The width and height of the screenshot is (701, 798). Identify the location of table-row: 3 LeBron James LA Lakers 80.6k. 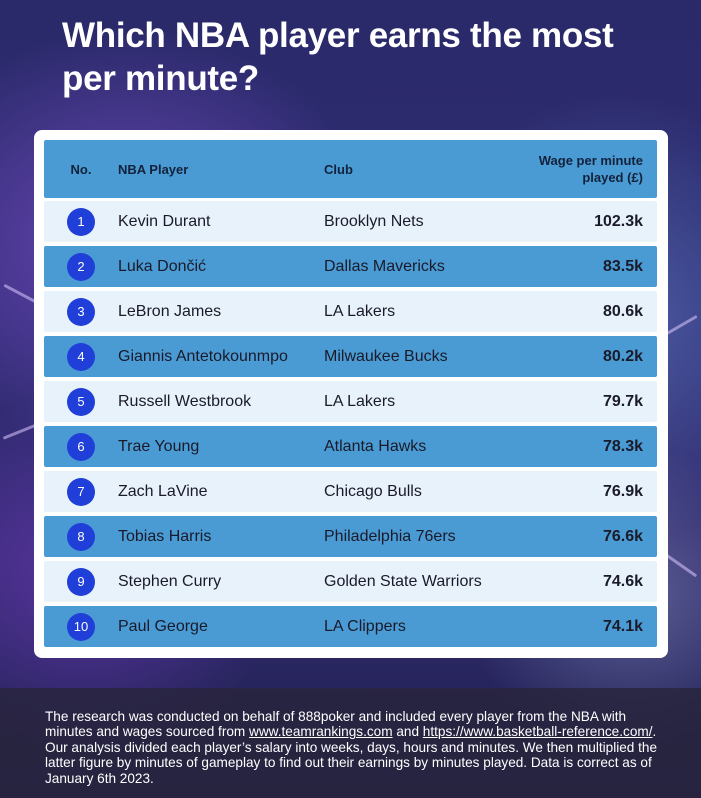
(350, 311).